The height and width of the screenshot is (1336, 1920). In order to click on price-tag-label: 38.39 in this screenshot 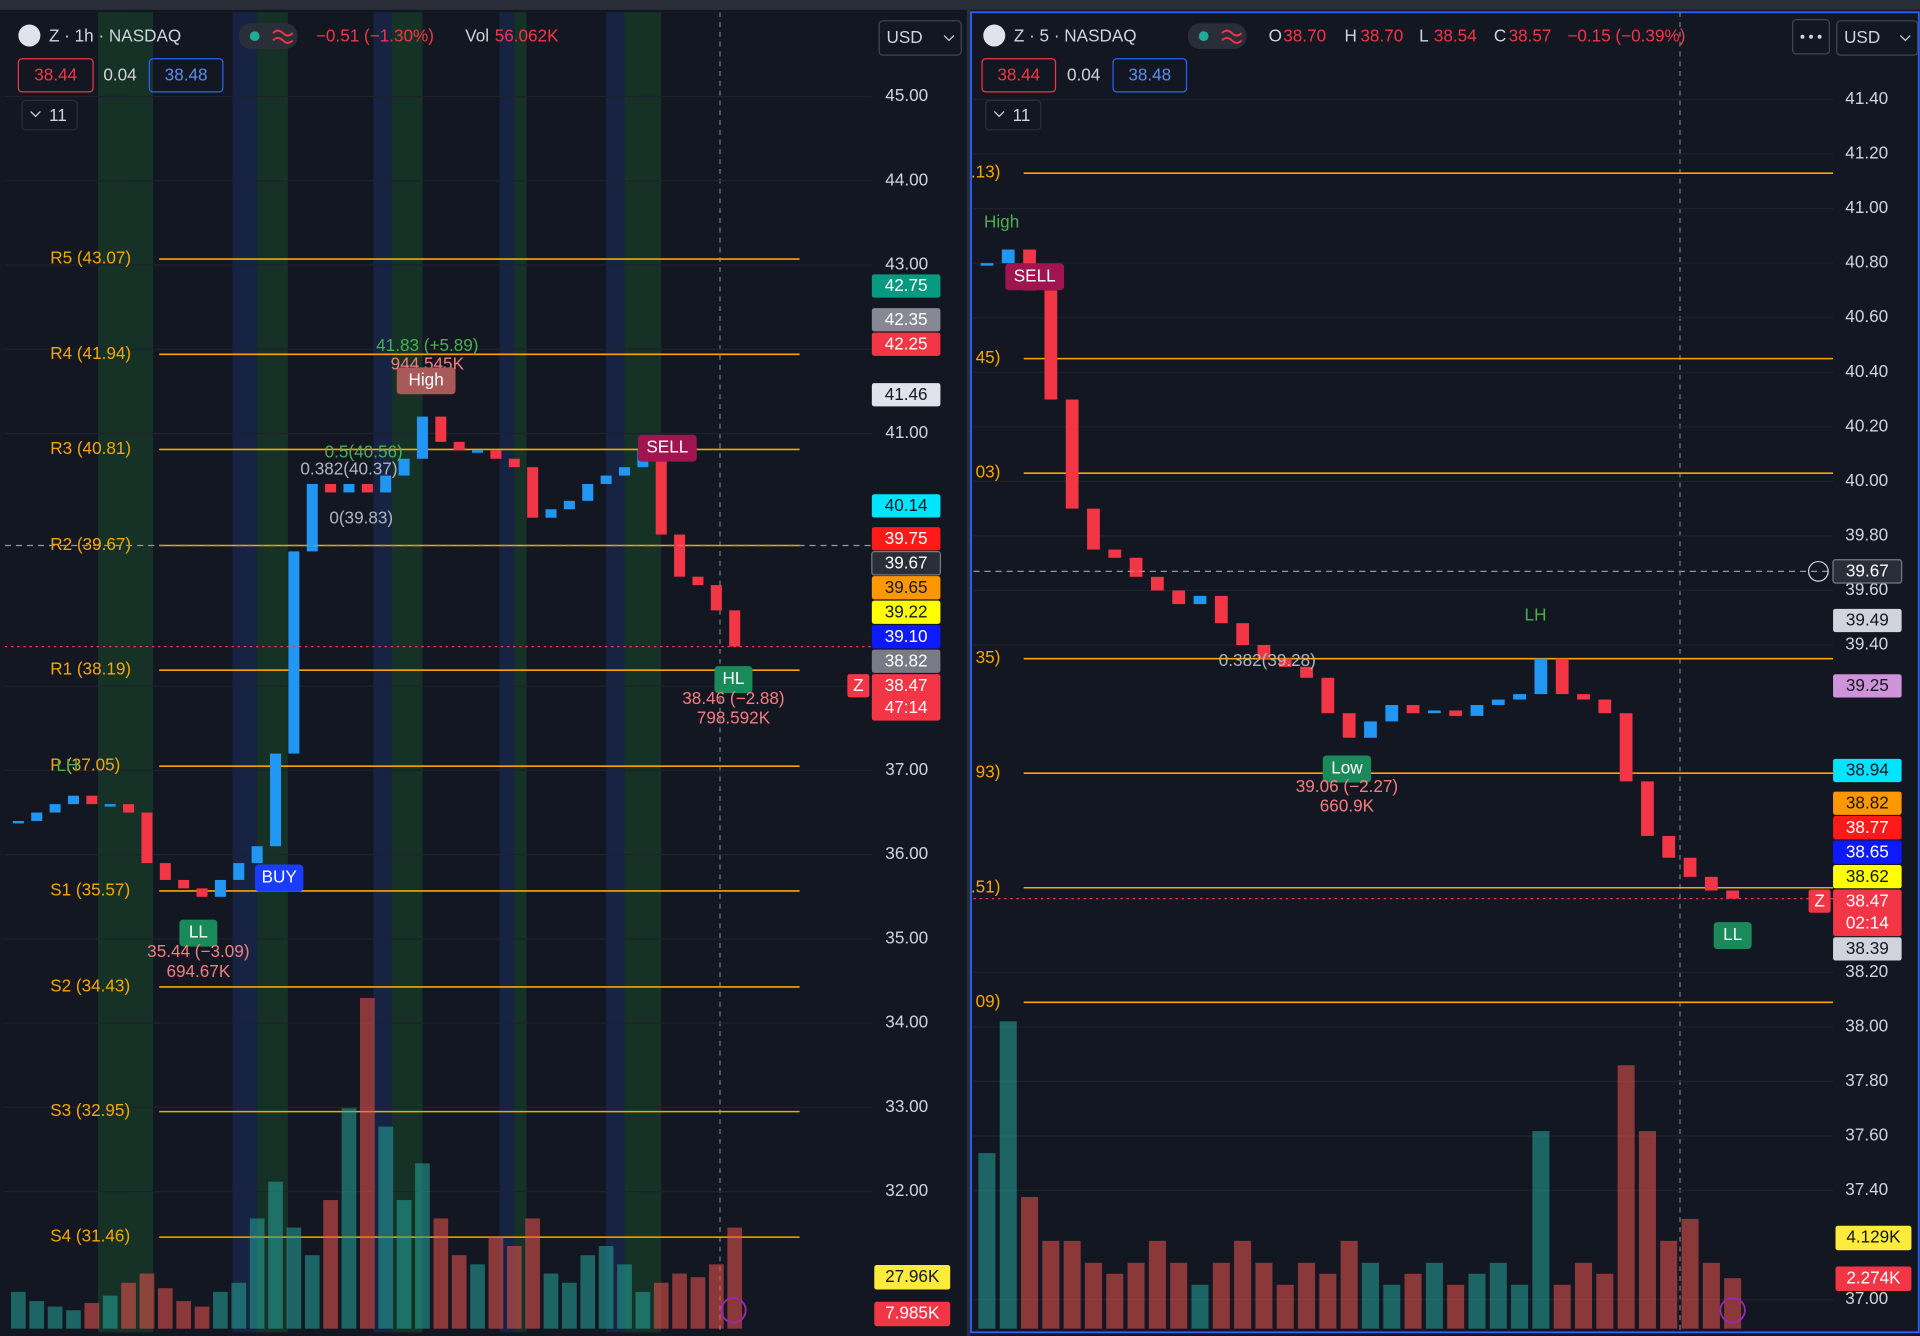, I will do `click(1867, 948)`.